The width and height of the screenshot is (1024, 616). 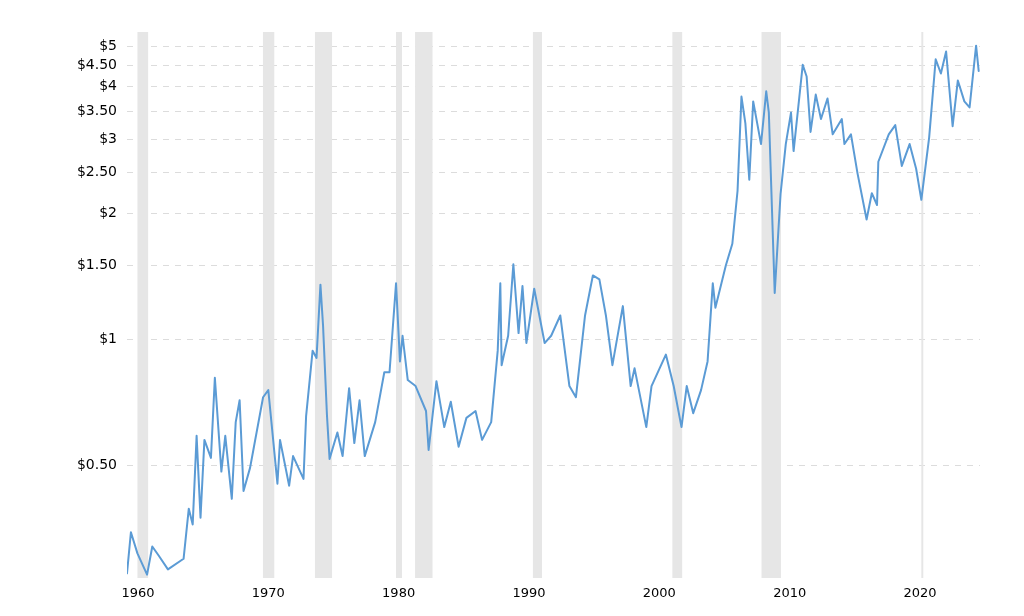 I want to click on y-tick-label: $0.50, so click(x=96, y=464).